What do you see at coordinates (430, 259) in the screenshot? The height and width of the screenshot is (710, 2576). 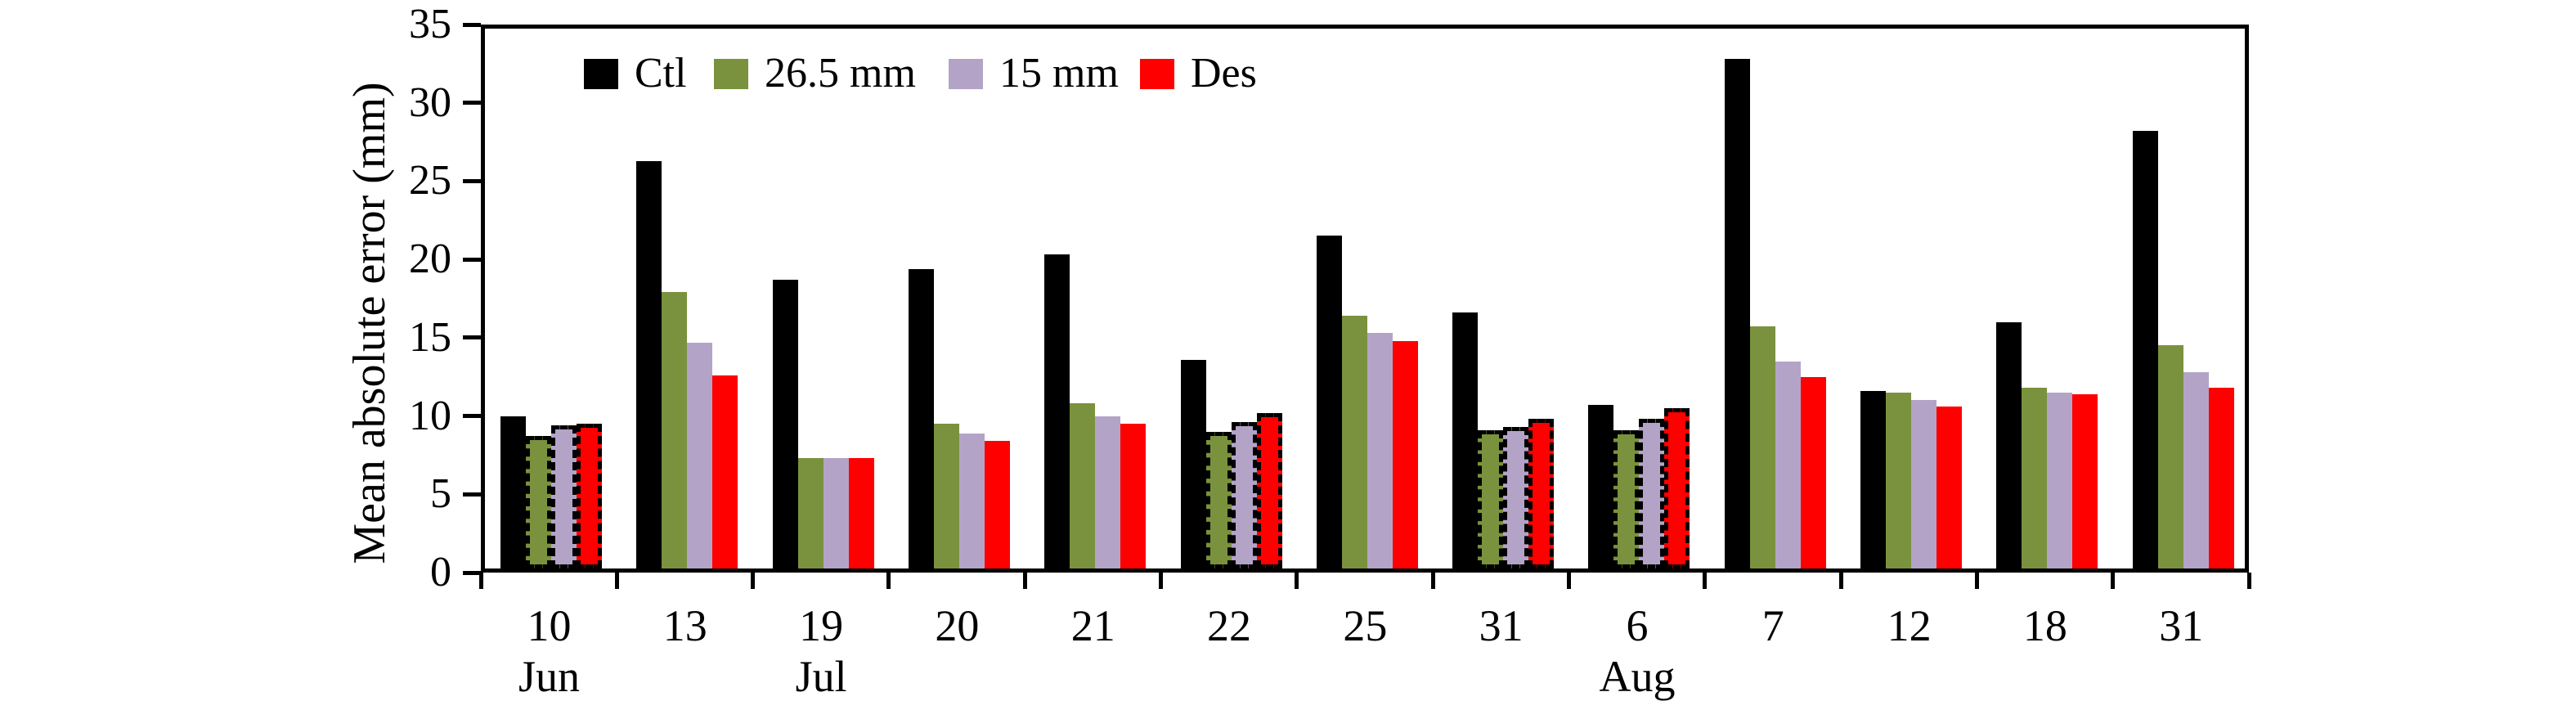 I see `y-tick-label: 20` at bounding box center [430, 259].